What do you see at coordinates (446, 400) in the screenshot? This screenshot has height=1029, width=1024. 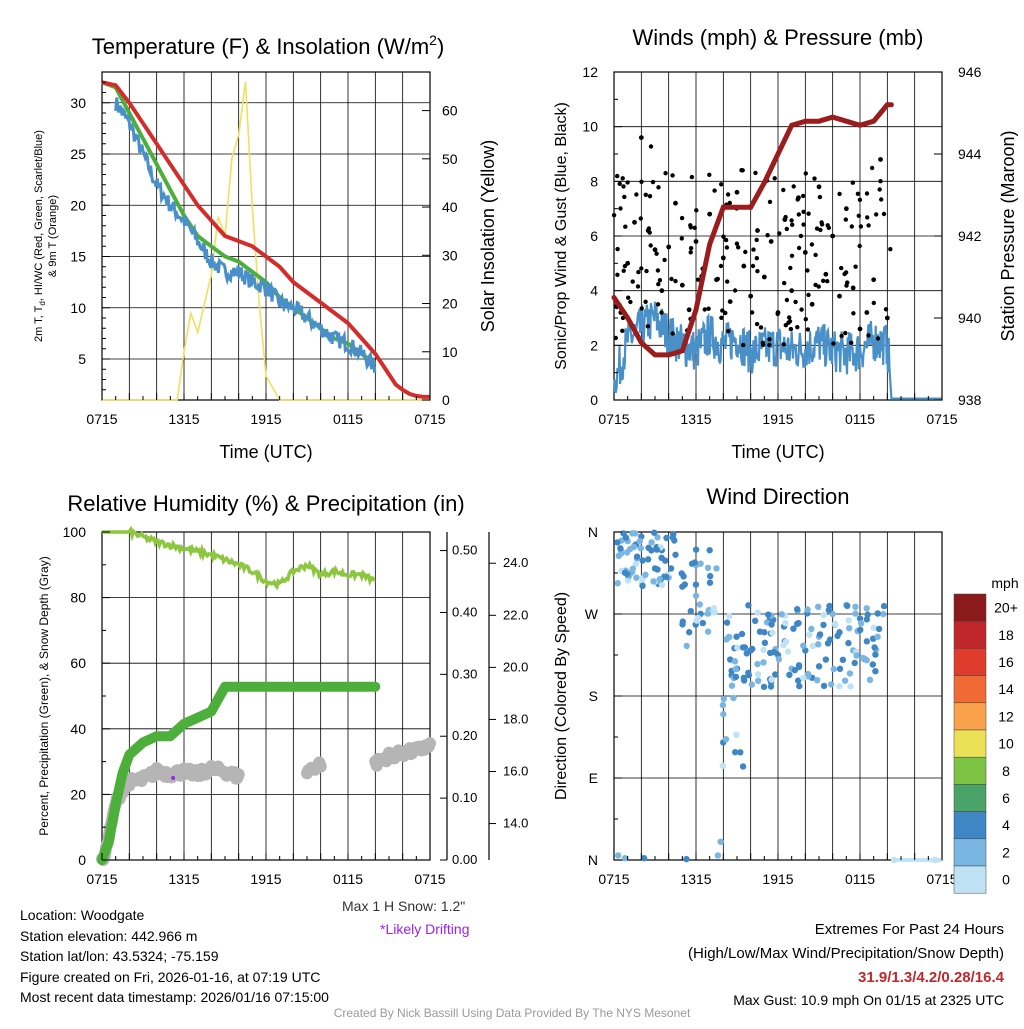 I see `temperature-right-tick-label: 0` at bounding box center [446, 400].